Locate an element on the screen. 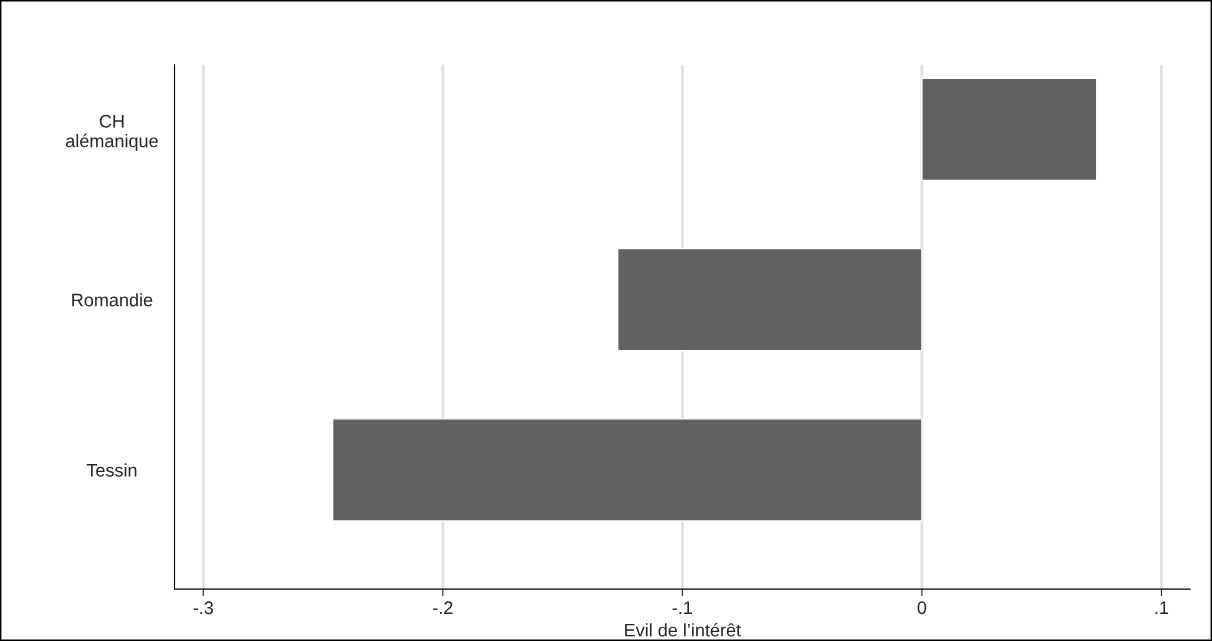 The image size is (1212, 641). y-tick-label: Romandie is located at coordinates (112, 300).